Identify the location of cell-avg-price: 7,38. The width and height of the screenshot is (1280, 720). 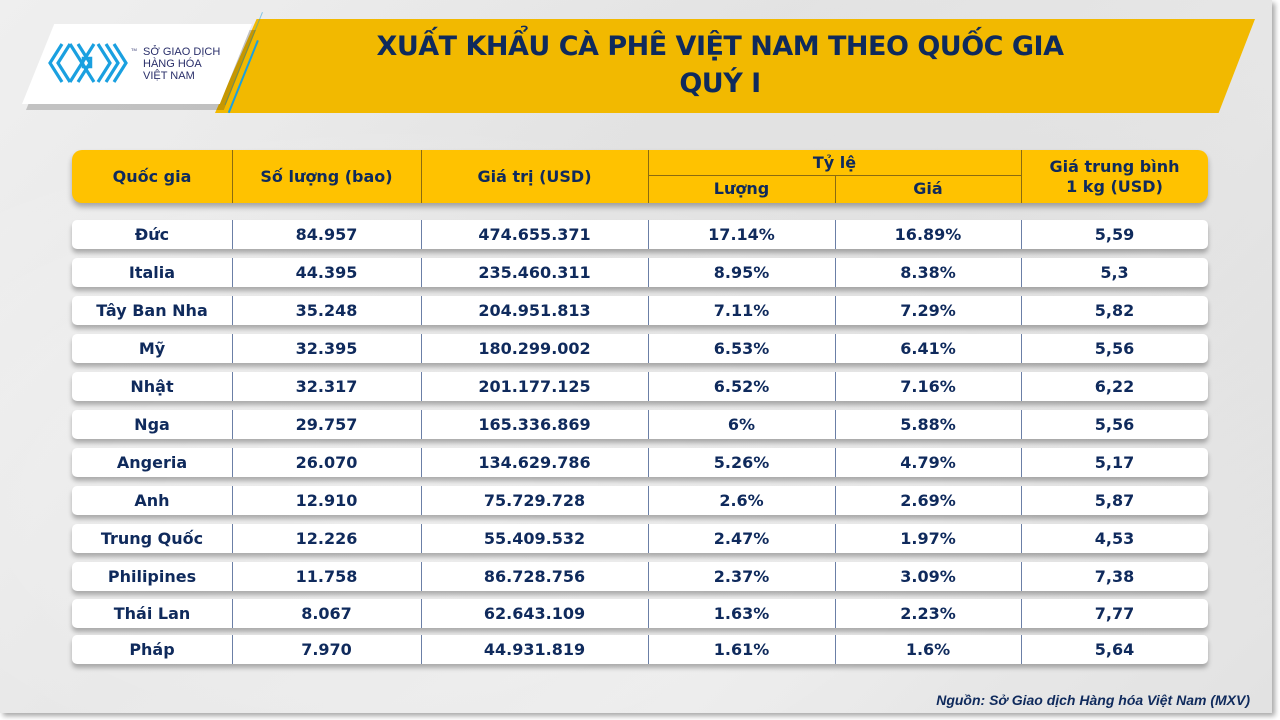
(1114, 576).